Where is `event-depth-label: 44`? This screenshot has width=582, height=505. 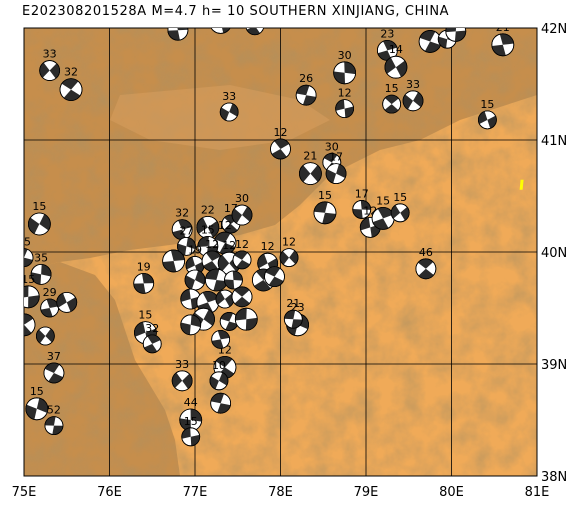
event-depth-label: 44 is located at coordinates (191, 402).